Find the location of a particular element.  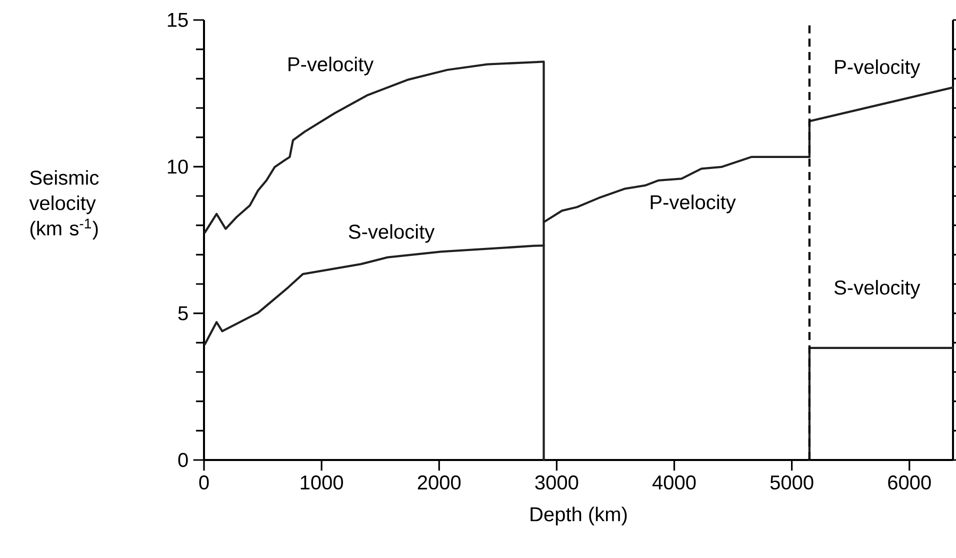

x-tick-label: 2000 is located at coordinates (439, 482).